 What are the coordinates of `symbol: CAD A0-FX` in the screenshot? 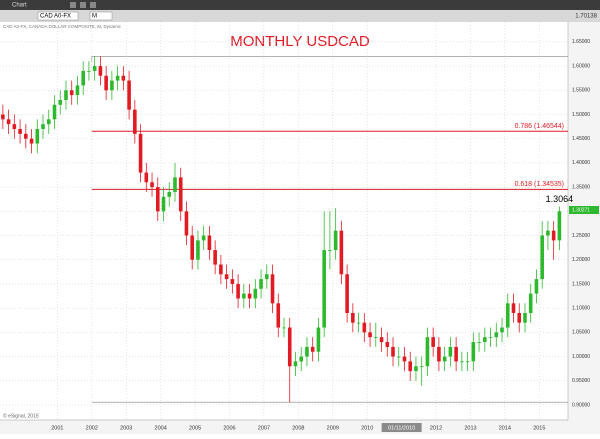 It's located at (55, 17).